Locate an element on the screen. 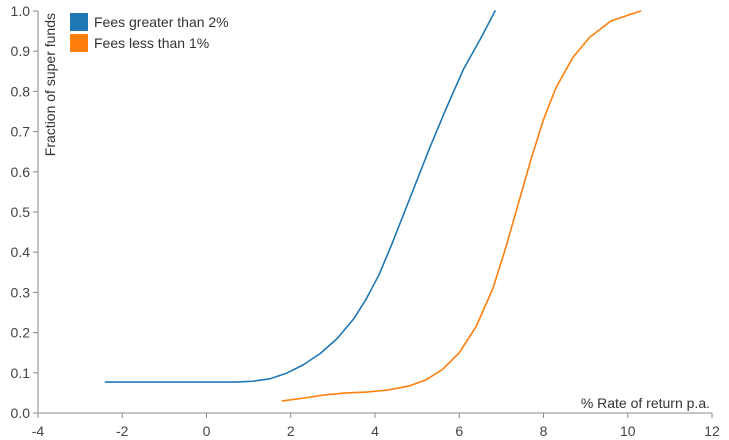 This screenshot has height=440, width=729. x-tick-label: 8 is located at coordinates (544, 431).